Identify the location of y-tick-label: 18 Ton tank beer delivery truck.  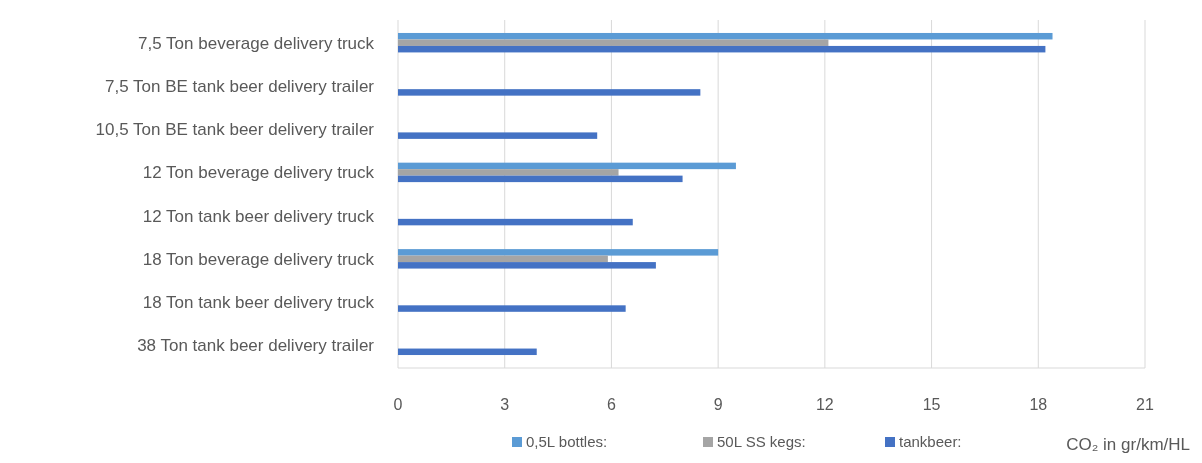
(258, 303).